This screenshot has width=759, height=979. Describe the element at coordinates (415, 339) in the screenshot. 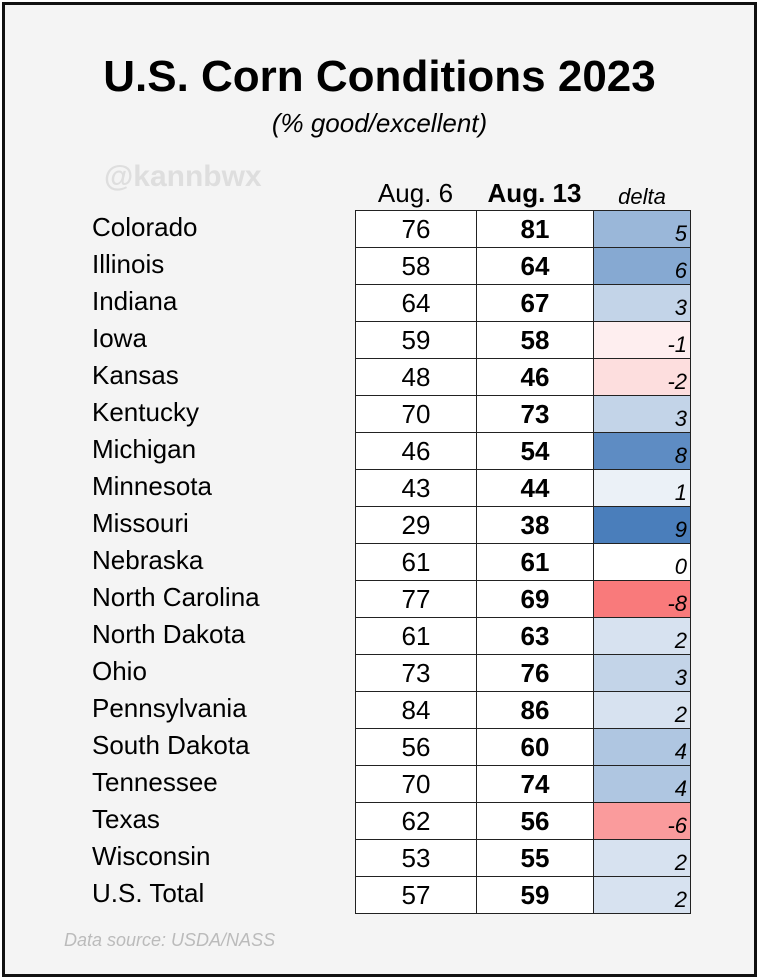

I see `aug6-value: 59` at that location.